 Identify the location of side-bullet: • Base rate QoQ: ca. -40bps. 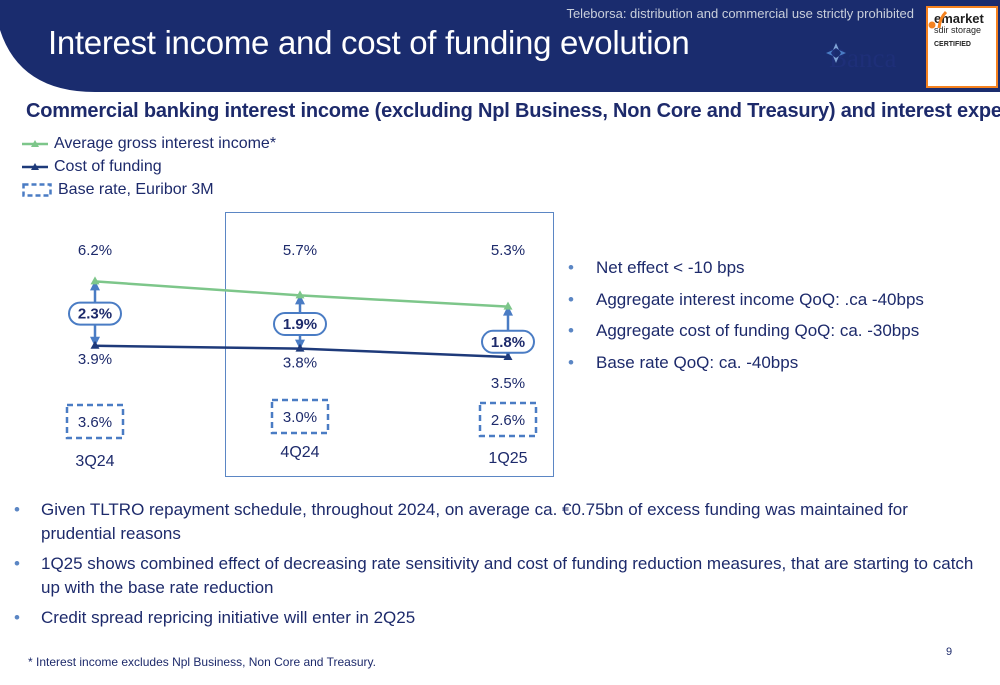
(746, 369).